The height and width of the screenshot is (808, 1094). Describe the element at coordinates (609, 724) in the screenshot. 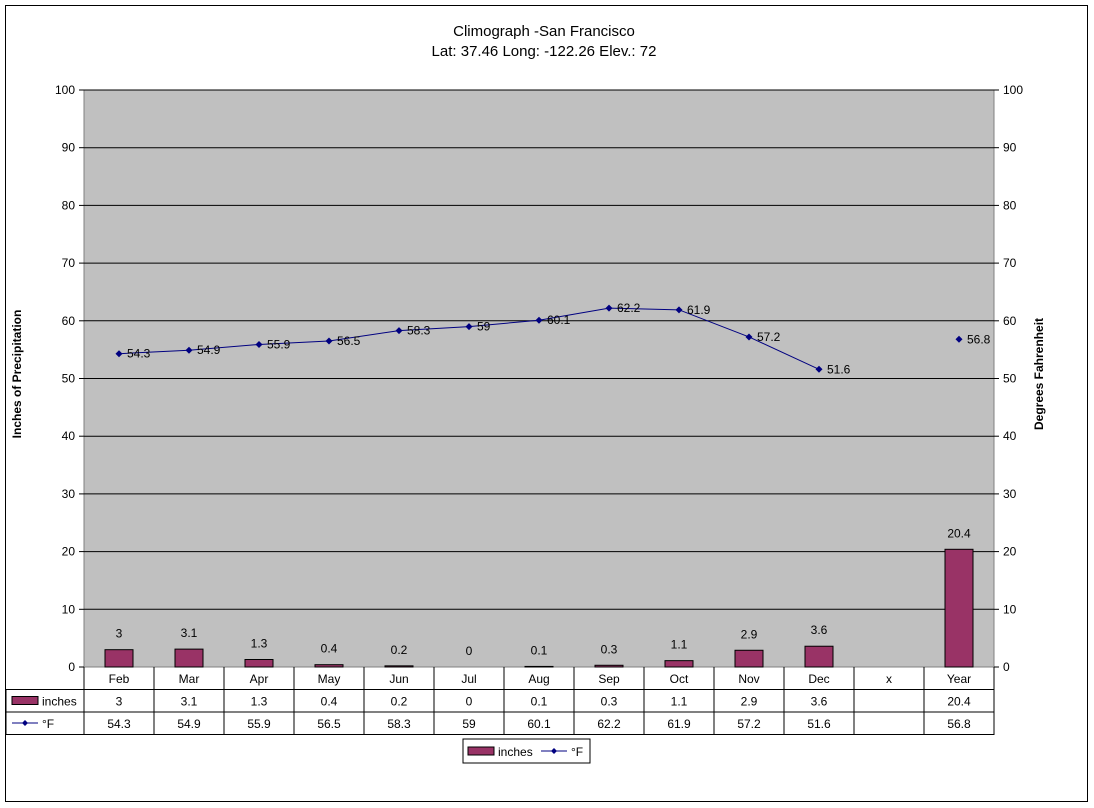

I see `table-cell: 62.2` at that location.